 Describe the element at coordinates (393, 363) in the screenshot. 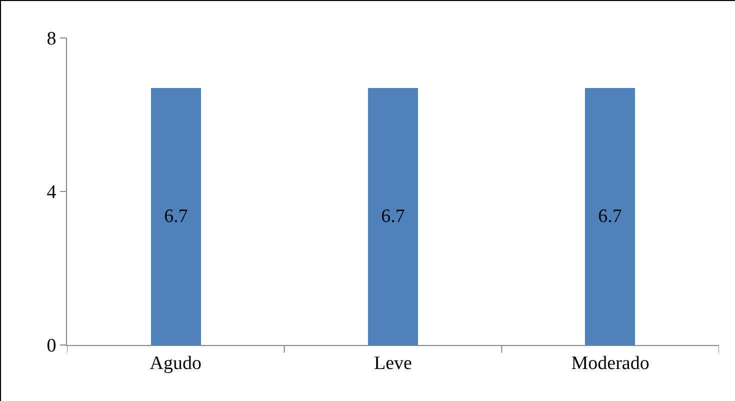

I see `x-tick-label: Leve` at that location.